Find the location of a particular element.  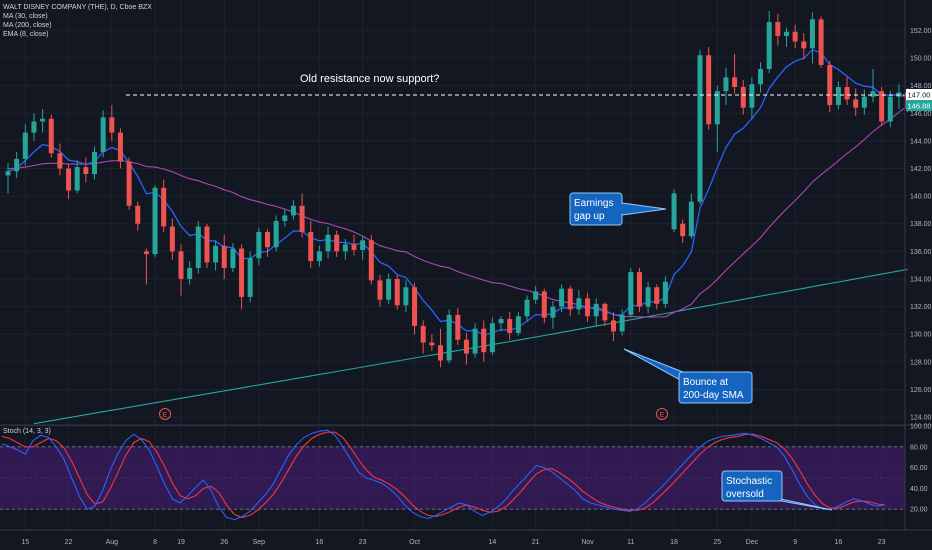

earnings-callout: Earnings gap up is located at coordinates (618, 209).